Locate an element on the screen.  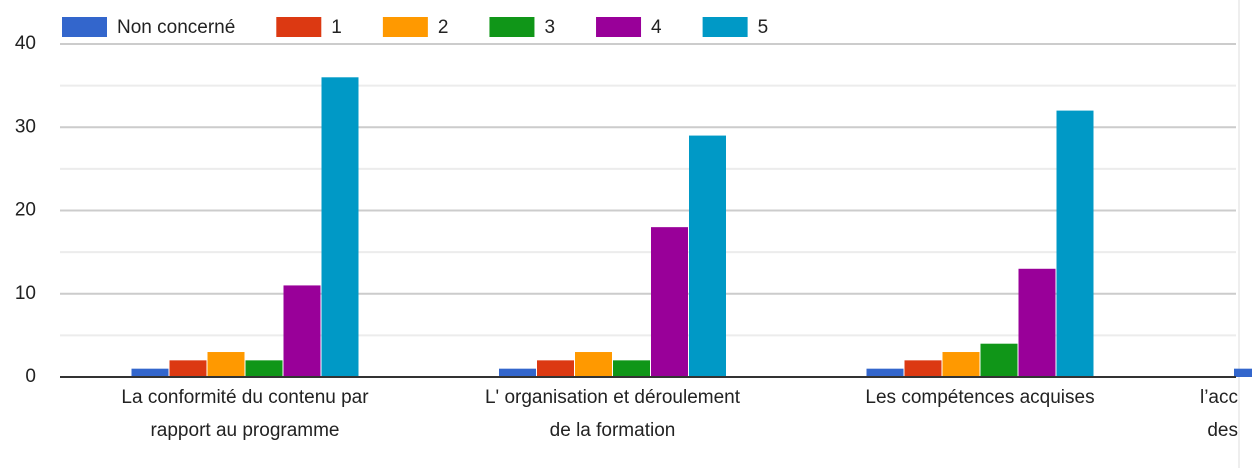
x-tick-label: L' organisation et déroulement is located at coordinates (613, 397).